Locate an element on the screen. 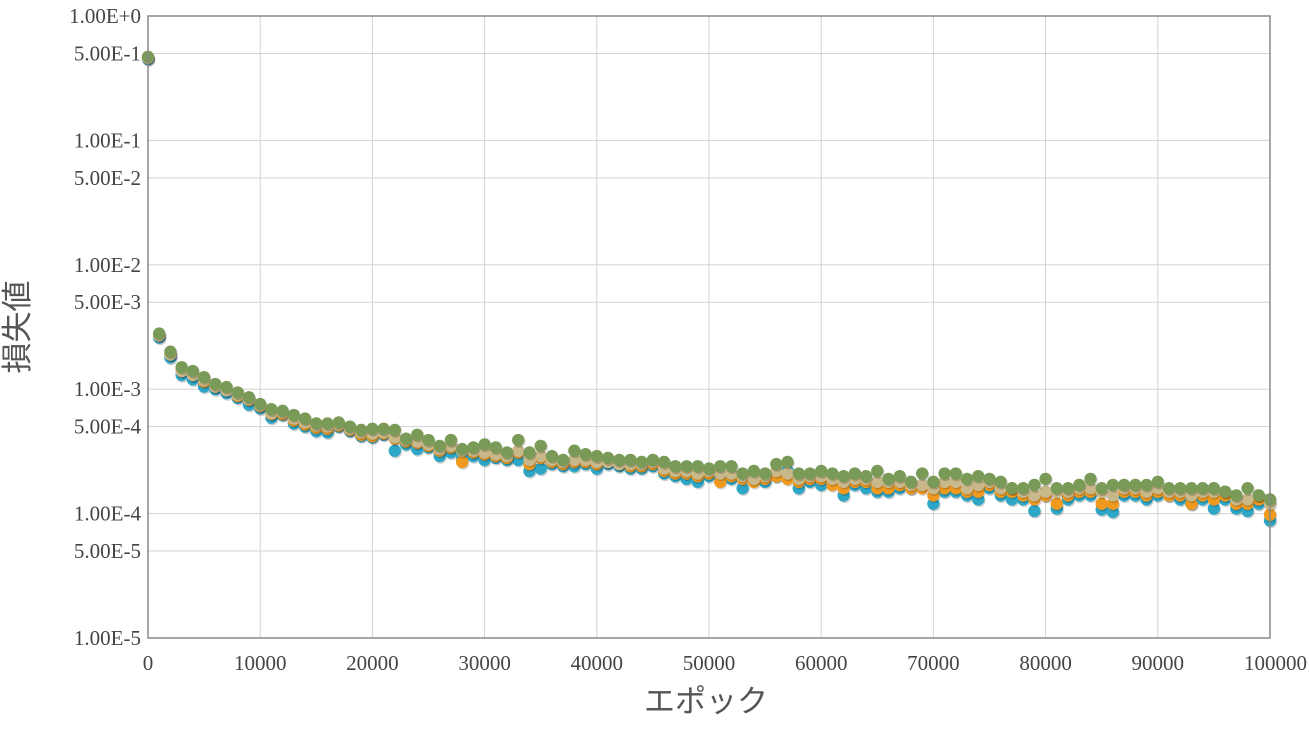 The height and width of the screenshot is (735, 1309). x-tick-label: 60000 is located at coordinates (821, 663).